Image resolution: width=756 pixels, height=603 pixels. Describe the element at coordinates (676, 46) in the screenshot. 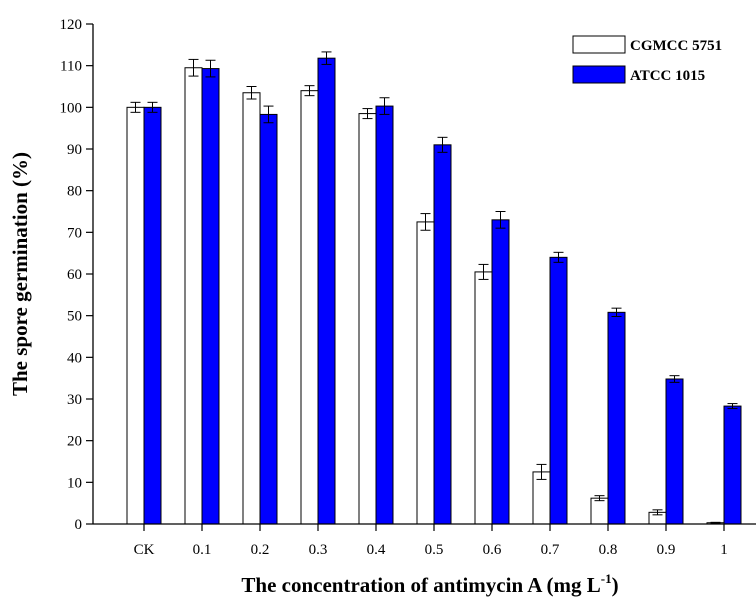

I see `legend-label-cgmcc-5751: CGMCC 5751` at that location.